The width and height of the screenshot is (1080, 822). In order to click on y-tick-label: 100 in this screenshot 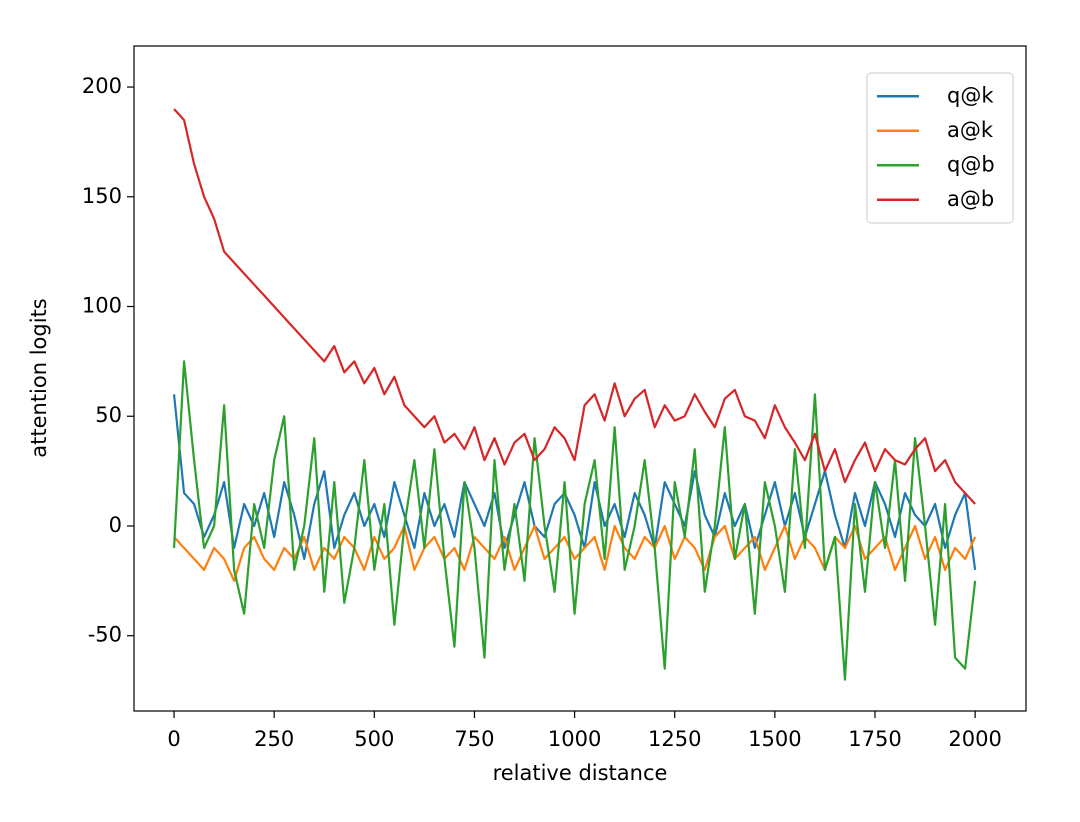, I will do `click(102, 306)`.